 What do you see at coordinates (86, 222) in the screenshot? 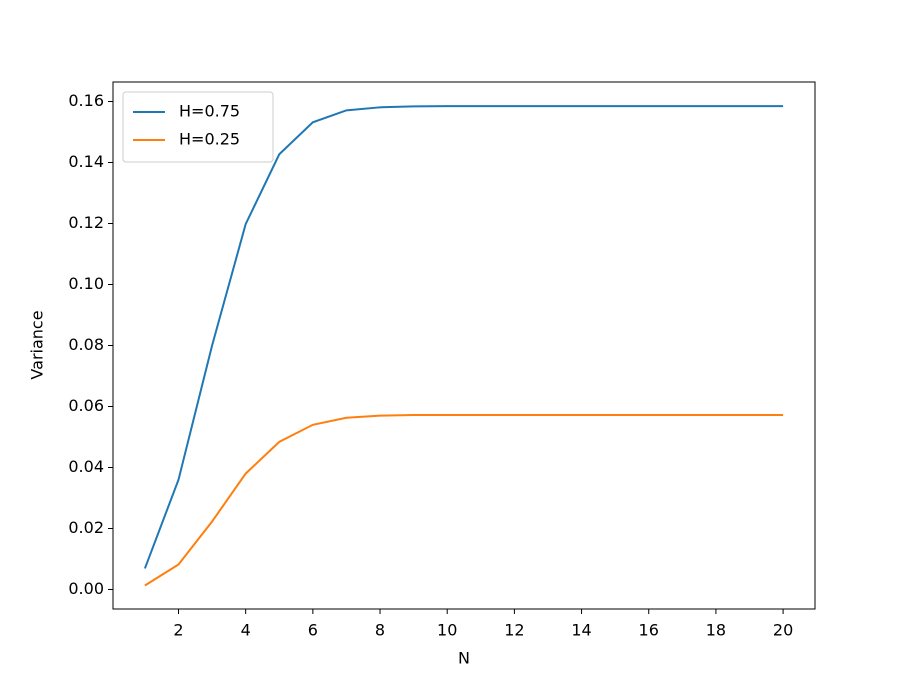
I see `y-tick-label: 0.12` at bounding box center [86, 222].